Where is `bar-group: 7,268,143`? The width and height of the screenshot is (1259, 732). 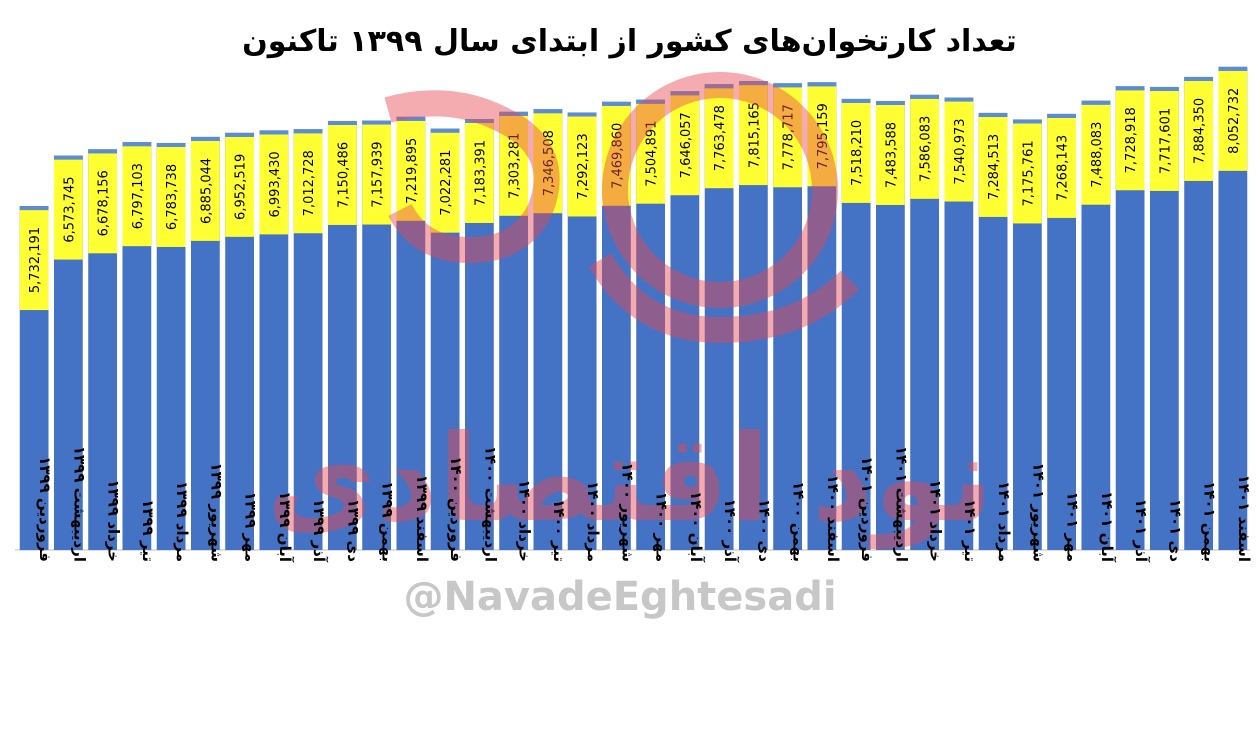 bar-group: 7,268,143 is located at coordinates (1062, 331).